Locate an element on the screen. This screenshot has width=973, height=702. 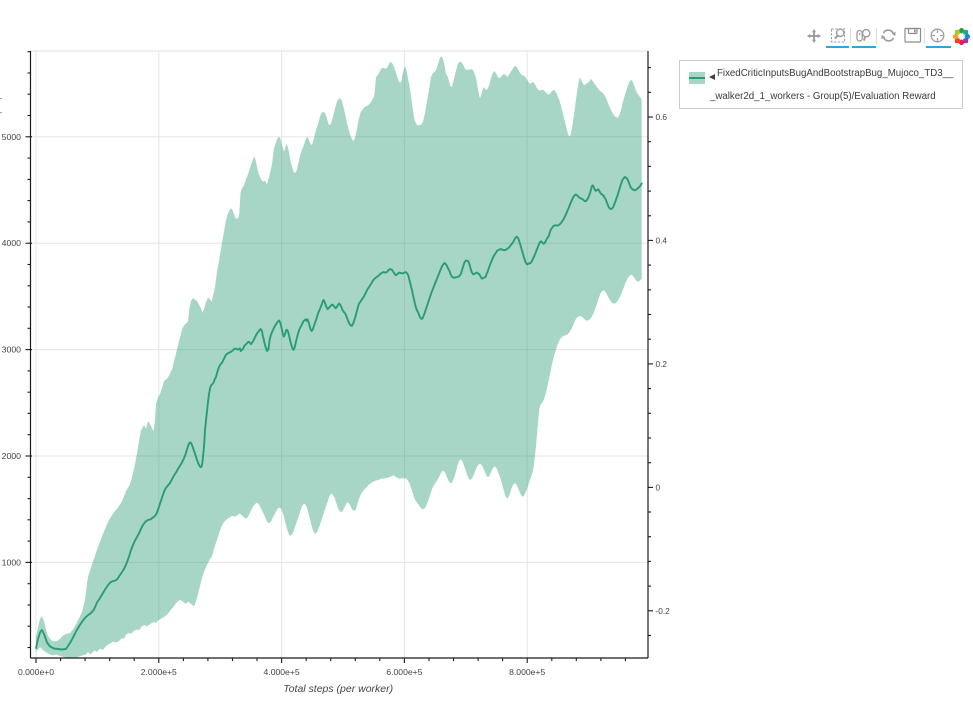
svg-text: 5000 is located at coordinates (11, 137).